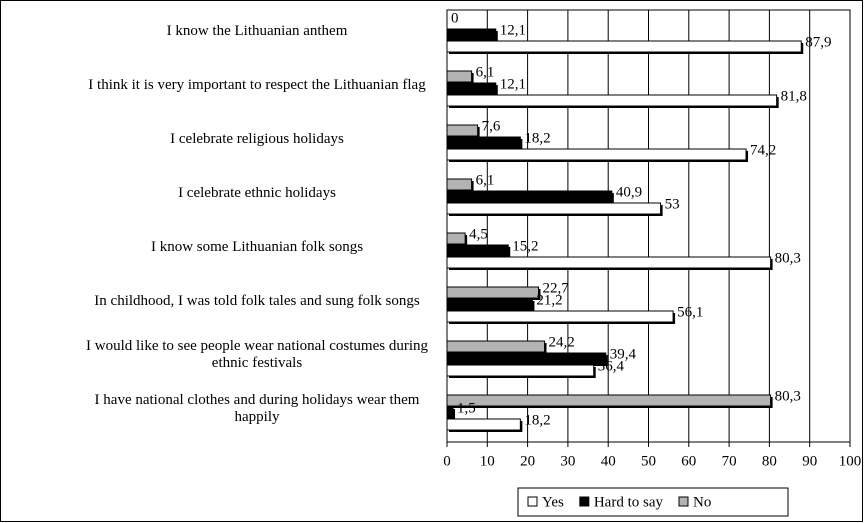 The image size is (864, 523). Describe the element at coordinates (611, 366) in the screenshot. I see `value-label: 36,4` at that location.